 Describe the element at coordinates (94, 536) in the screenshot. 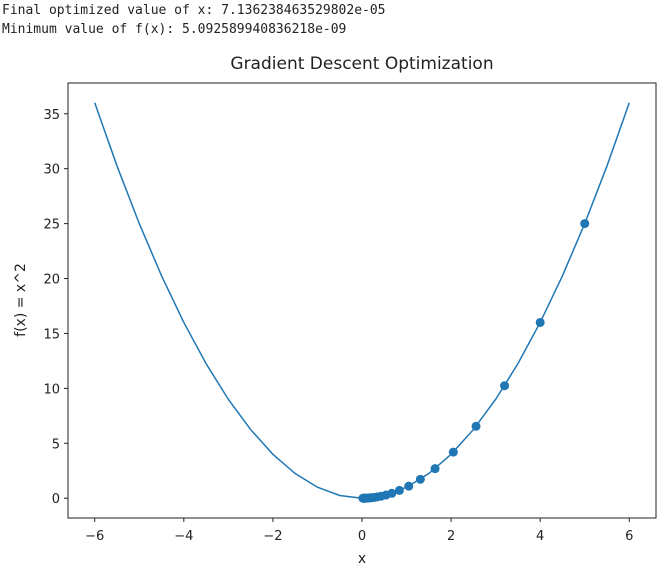

I see `x-tick-label: −6` at that location.